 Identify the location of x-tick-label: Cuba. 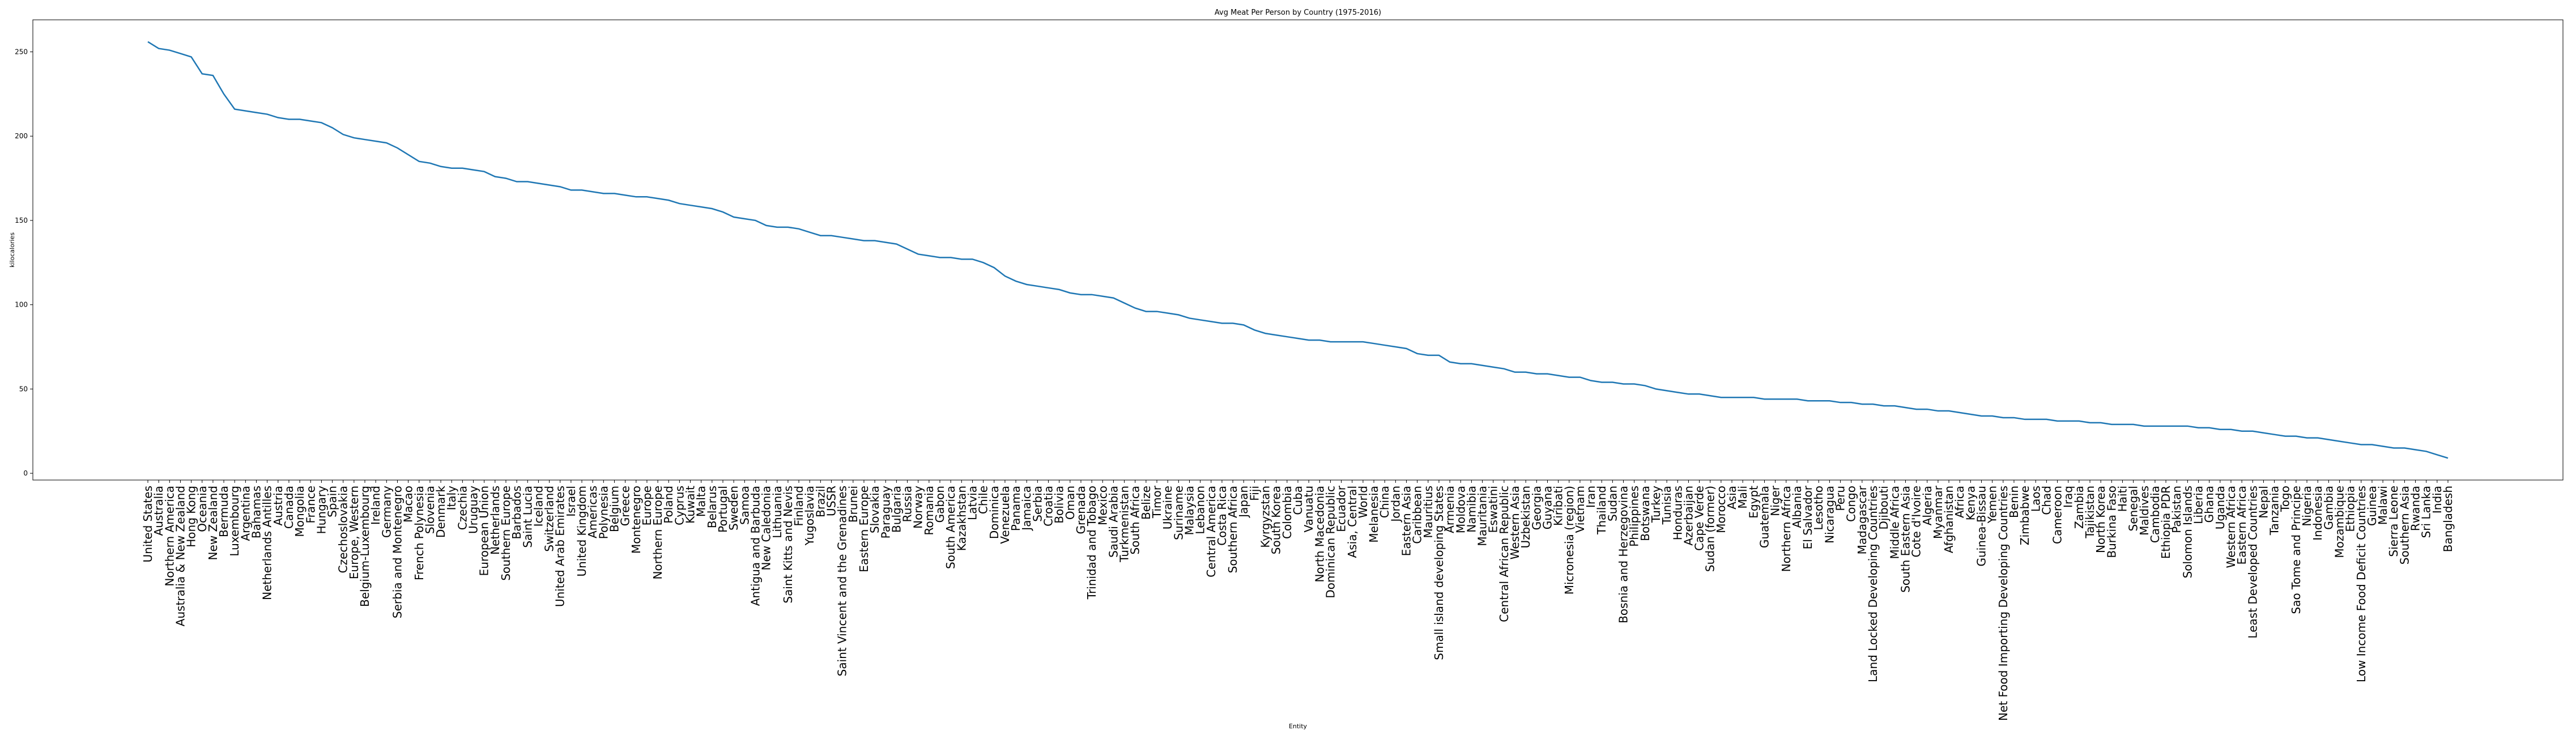
(1298, 500).